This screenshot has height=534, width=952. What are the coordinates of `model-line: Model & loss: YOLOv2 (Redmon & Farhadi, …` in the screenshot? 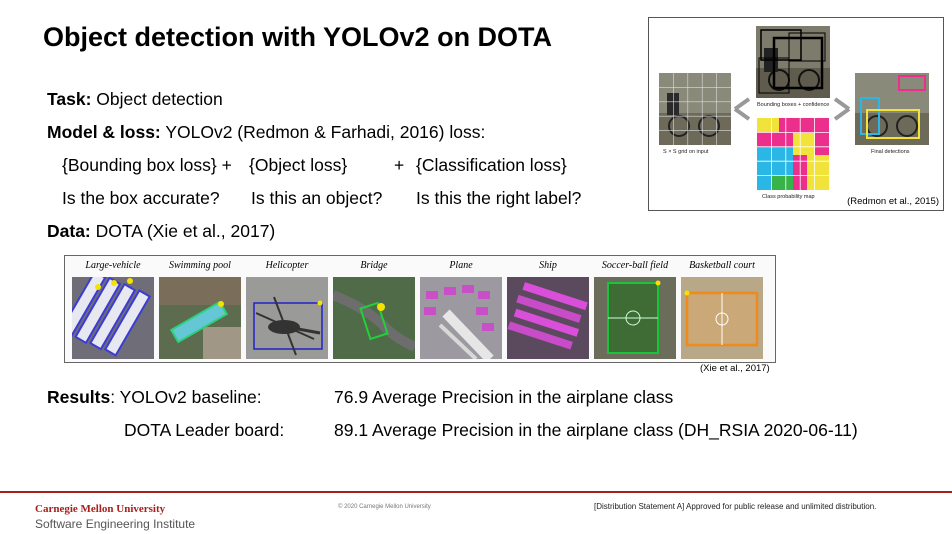 It's located at (266, 132).